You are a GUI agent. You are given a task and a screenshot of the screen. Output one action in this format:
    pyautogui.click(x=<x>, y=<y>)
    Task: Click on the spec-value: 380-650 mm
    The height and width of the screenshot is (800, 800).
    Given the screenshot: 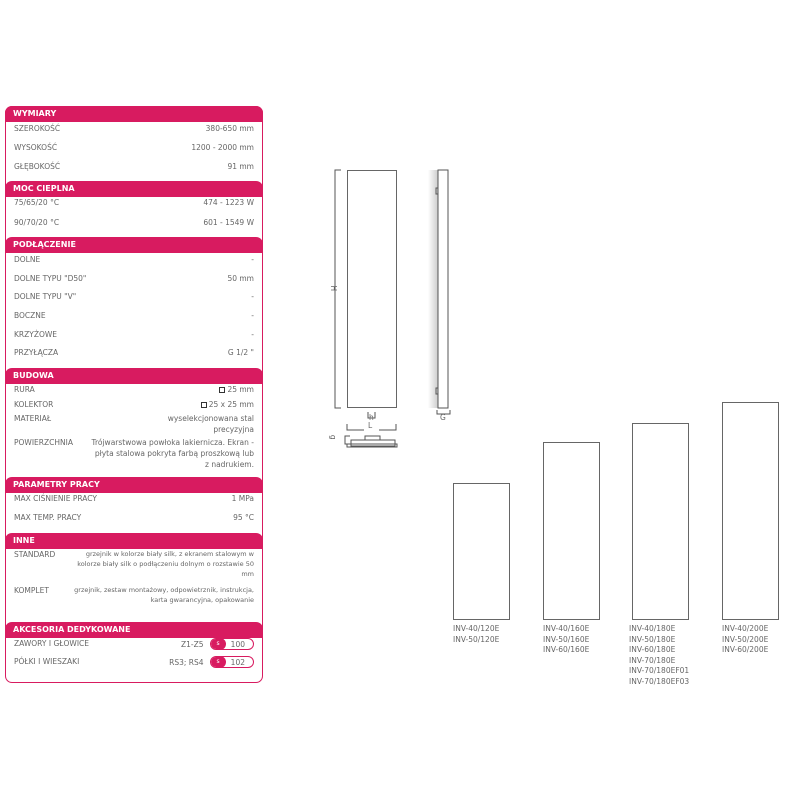 What is the action you would take?
    pyautogui.click(x=230, y=128)
    